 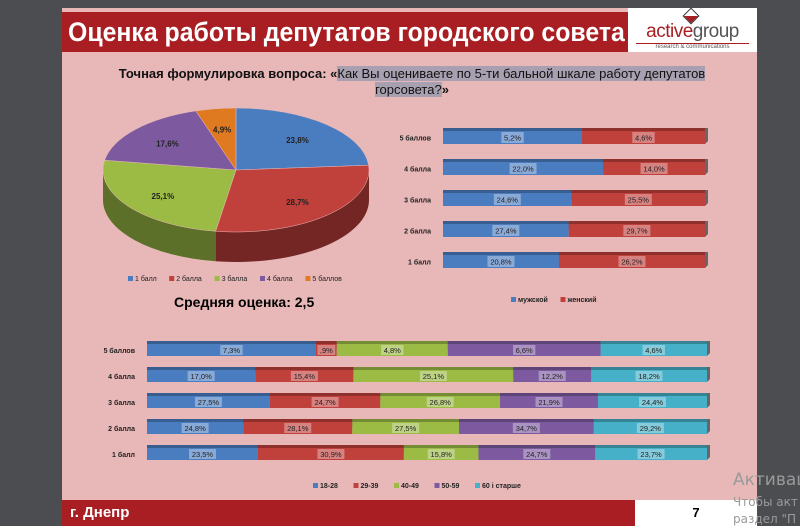 What do you see at coordinates (410, 486) in the screenshot?
I see `legend-label: 40-49` at bounding box center [410, 486].